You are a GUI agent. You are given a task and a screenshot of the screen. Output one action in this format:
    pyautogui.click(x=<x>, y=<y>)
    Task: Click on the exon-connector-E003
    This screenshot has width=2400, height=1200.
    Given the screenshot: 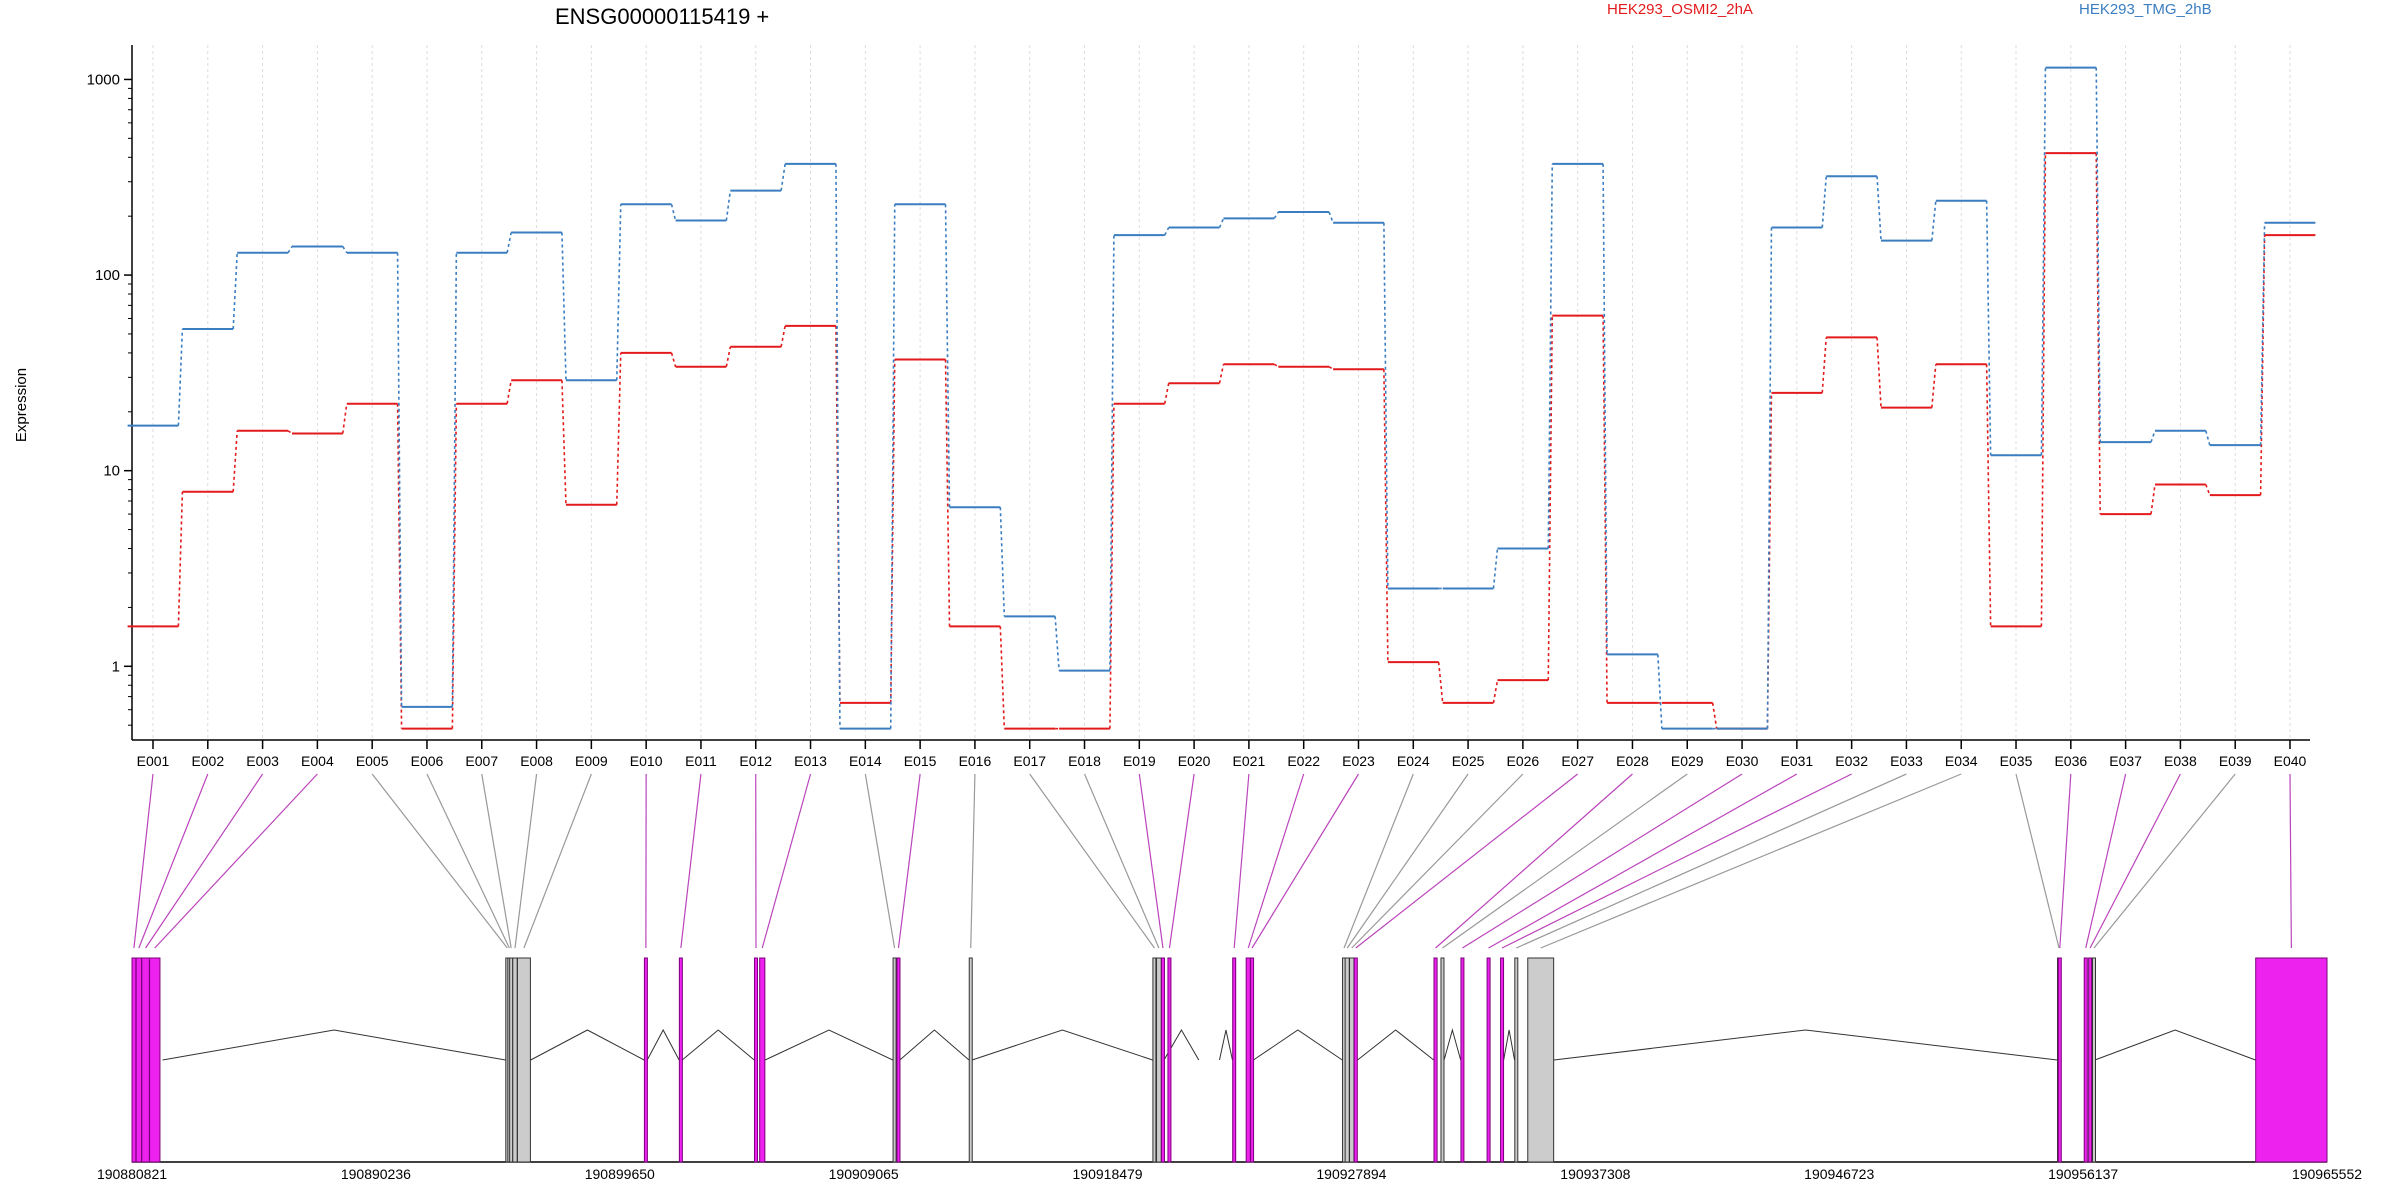 What is the action you would take?
    pyautogui.click(x=204, y=861)
    